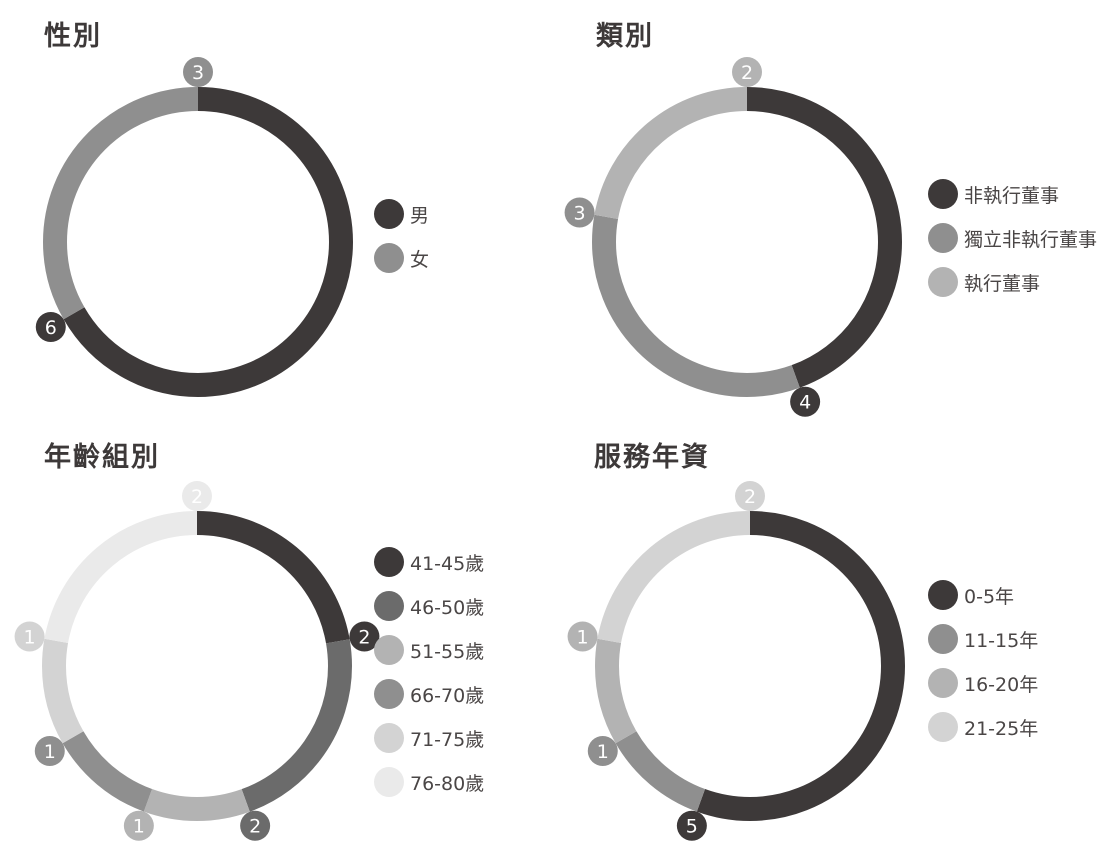  What do you see at coordinates (1002, 283) in the screenshot?
I see `legend-label: 執行董事` at bounding box center [1002, 283].